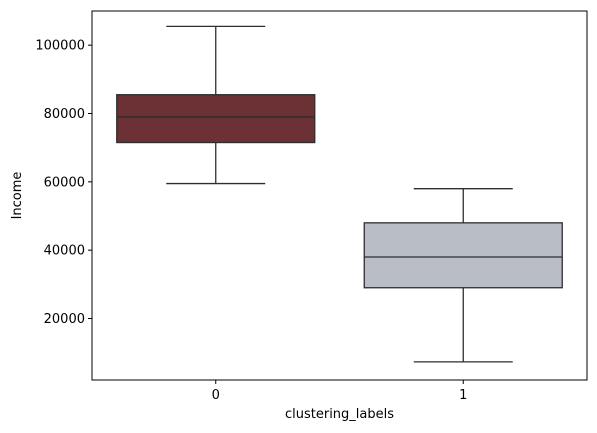 The image size is (597, 433). I want to click on y-tick-label: 20000, so click(64, 319).